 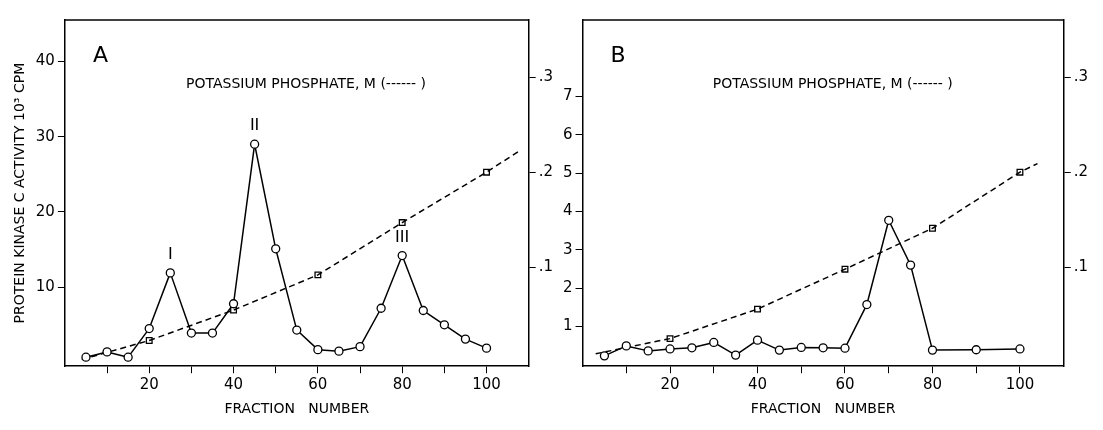 I want to click on y-tick-label: 2, so click(x=568, y=286).